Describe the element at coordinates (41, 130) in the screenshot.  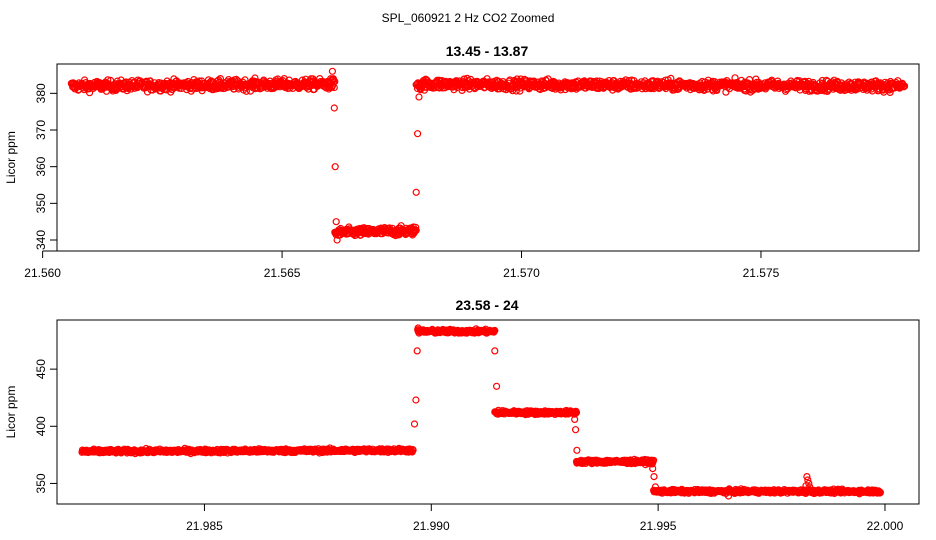
I see `panel-top-y-tick-label: 370` at that location.